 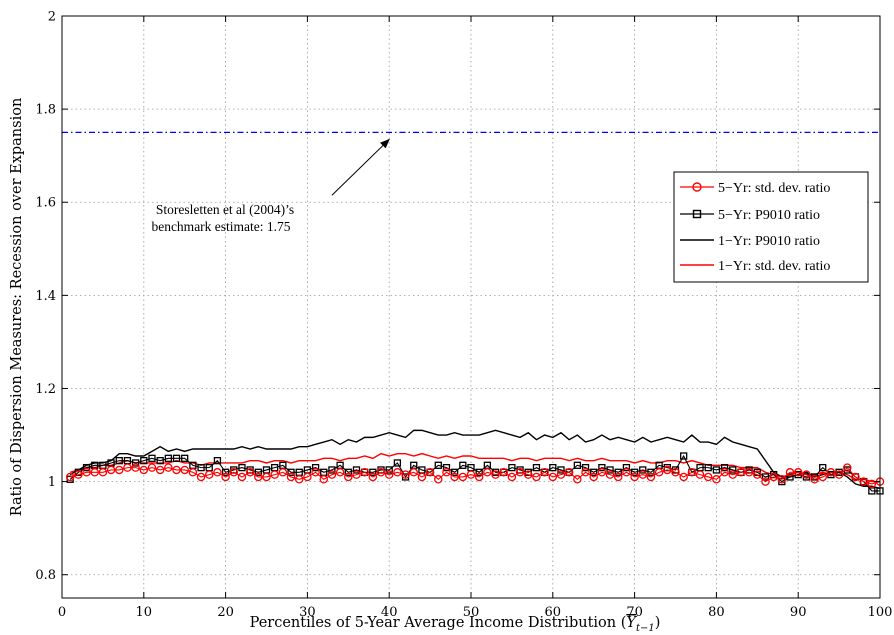 What do you see at coordinates (769, 215) in the screenshot?
I see `legend-label-2: 5−Yr: P9010 ratio` at bounding box center [769, 215].